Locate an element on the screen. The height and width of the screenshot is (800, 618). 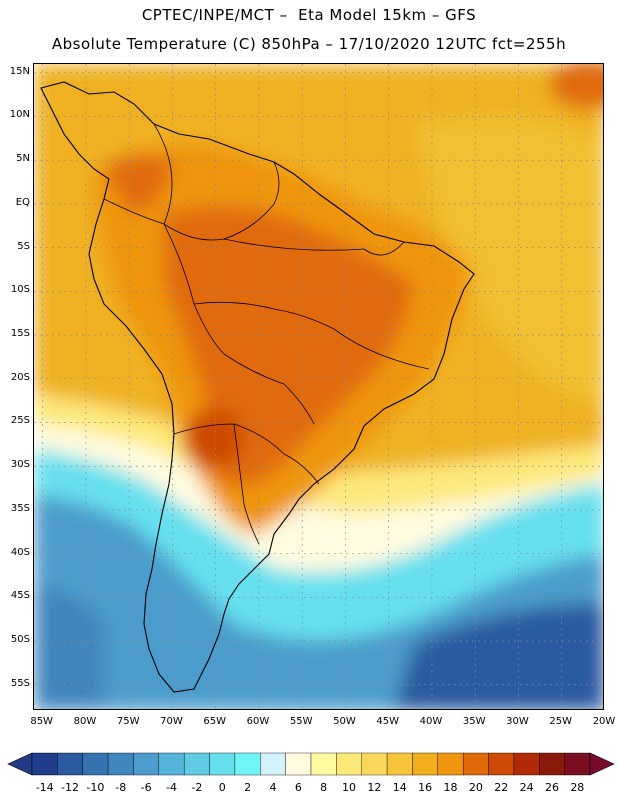
colorbar-label: 8 is located at coordinates (323, 787).